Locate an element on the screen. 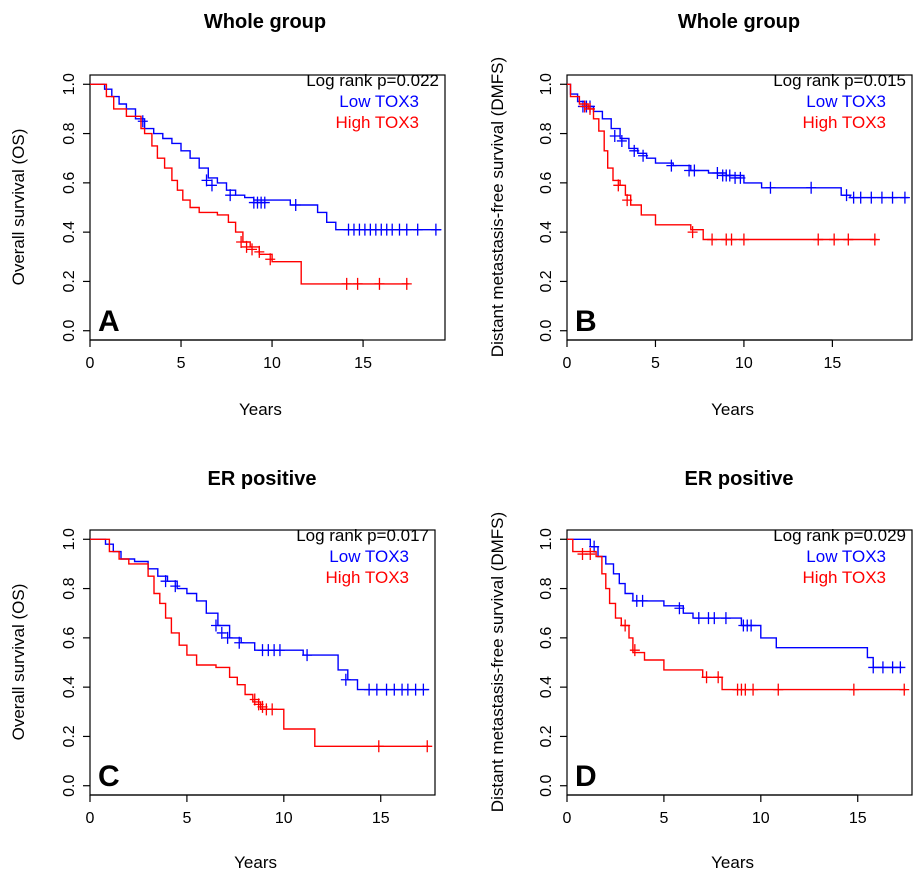 This screenshot has width=919, height=875. km-curve-low-tox3 is located at coordinates (735, 603).